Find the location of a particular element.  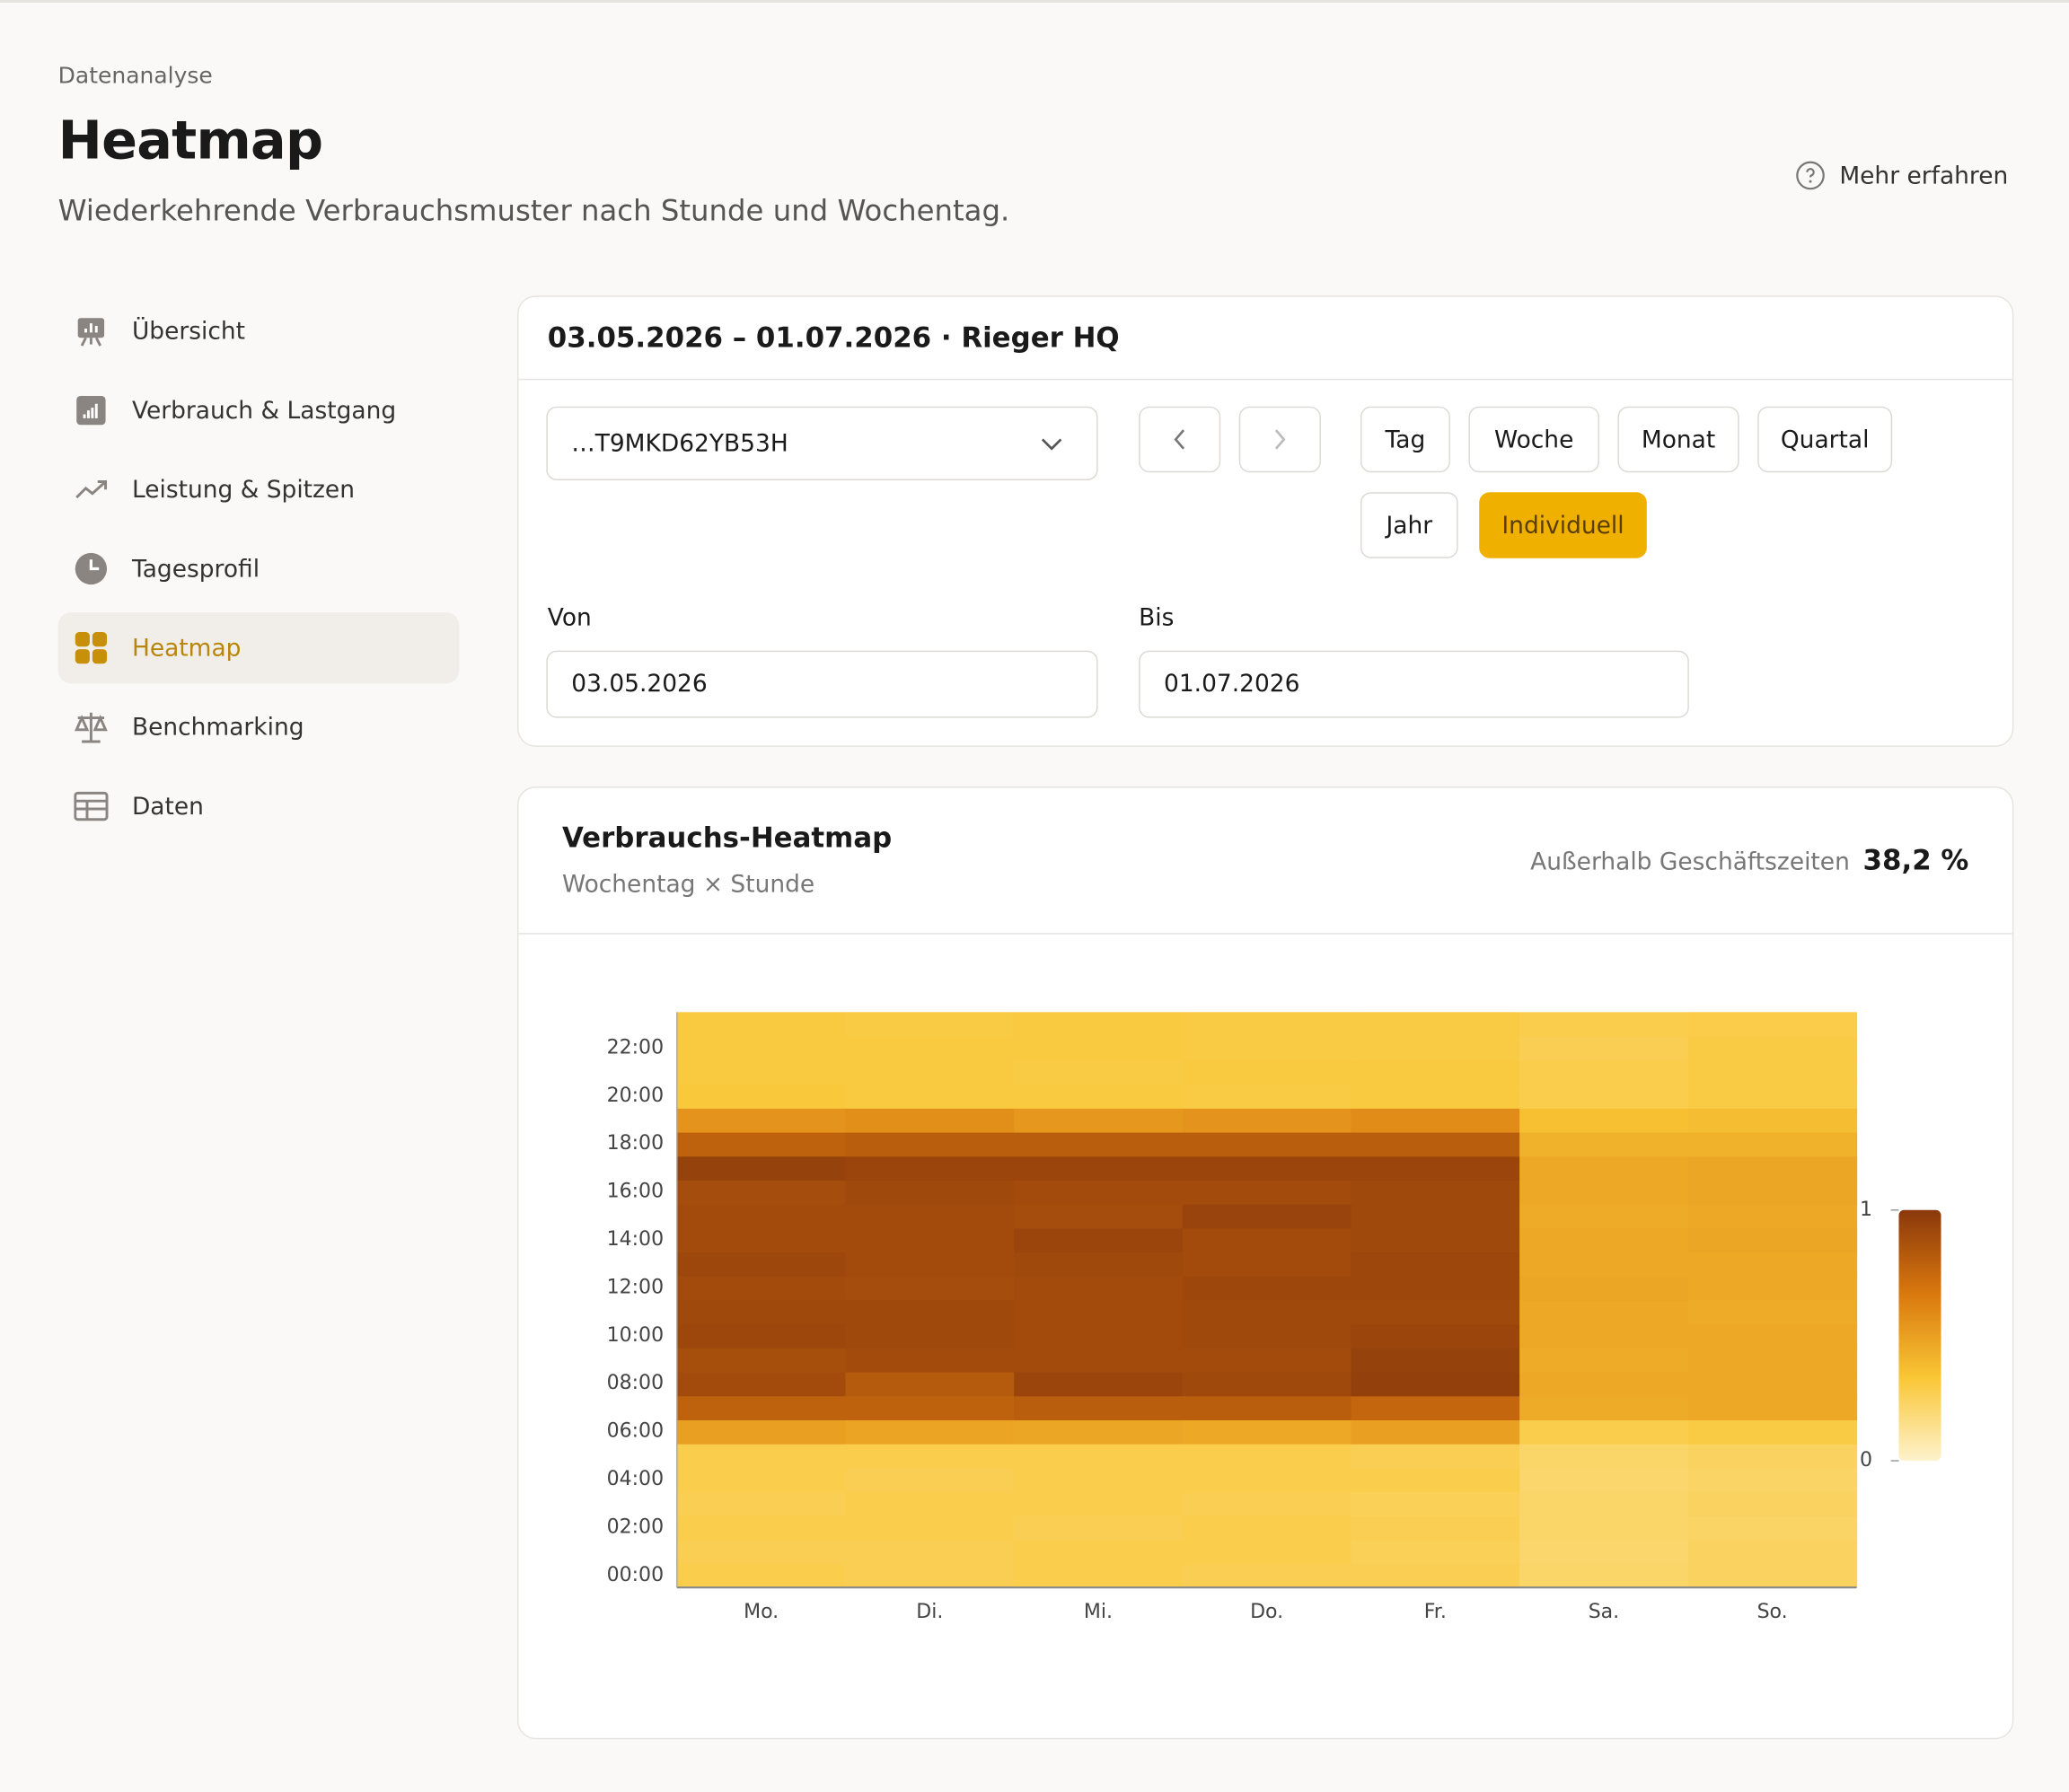

nav-label: Übersicht is located at coordinates (188, 331).